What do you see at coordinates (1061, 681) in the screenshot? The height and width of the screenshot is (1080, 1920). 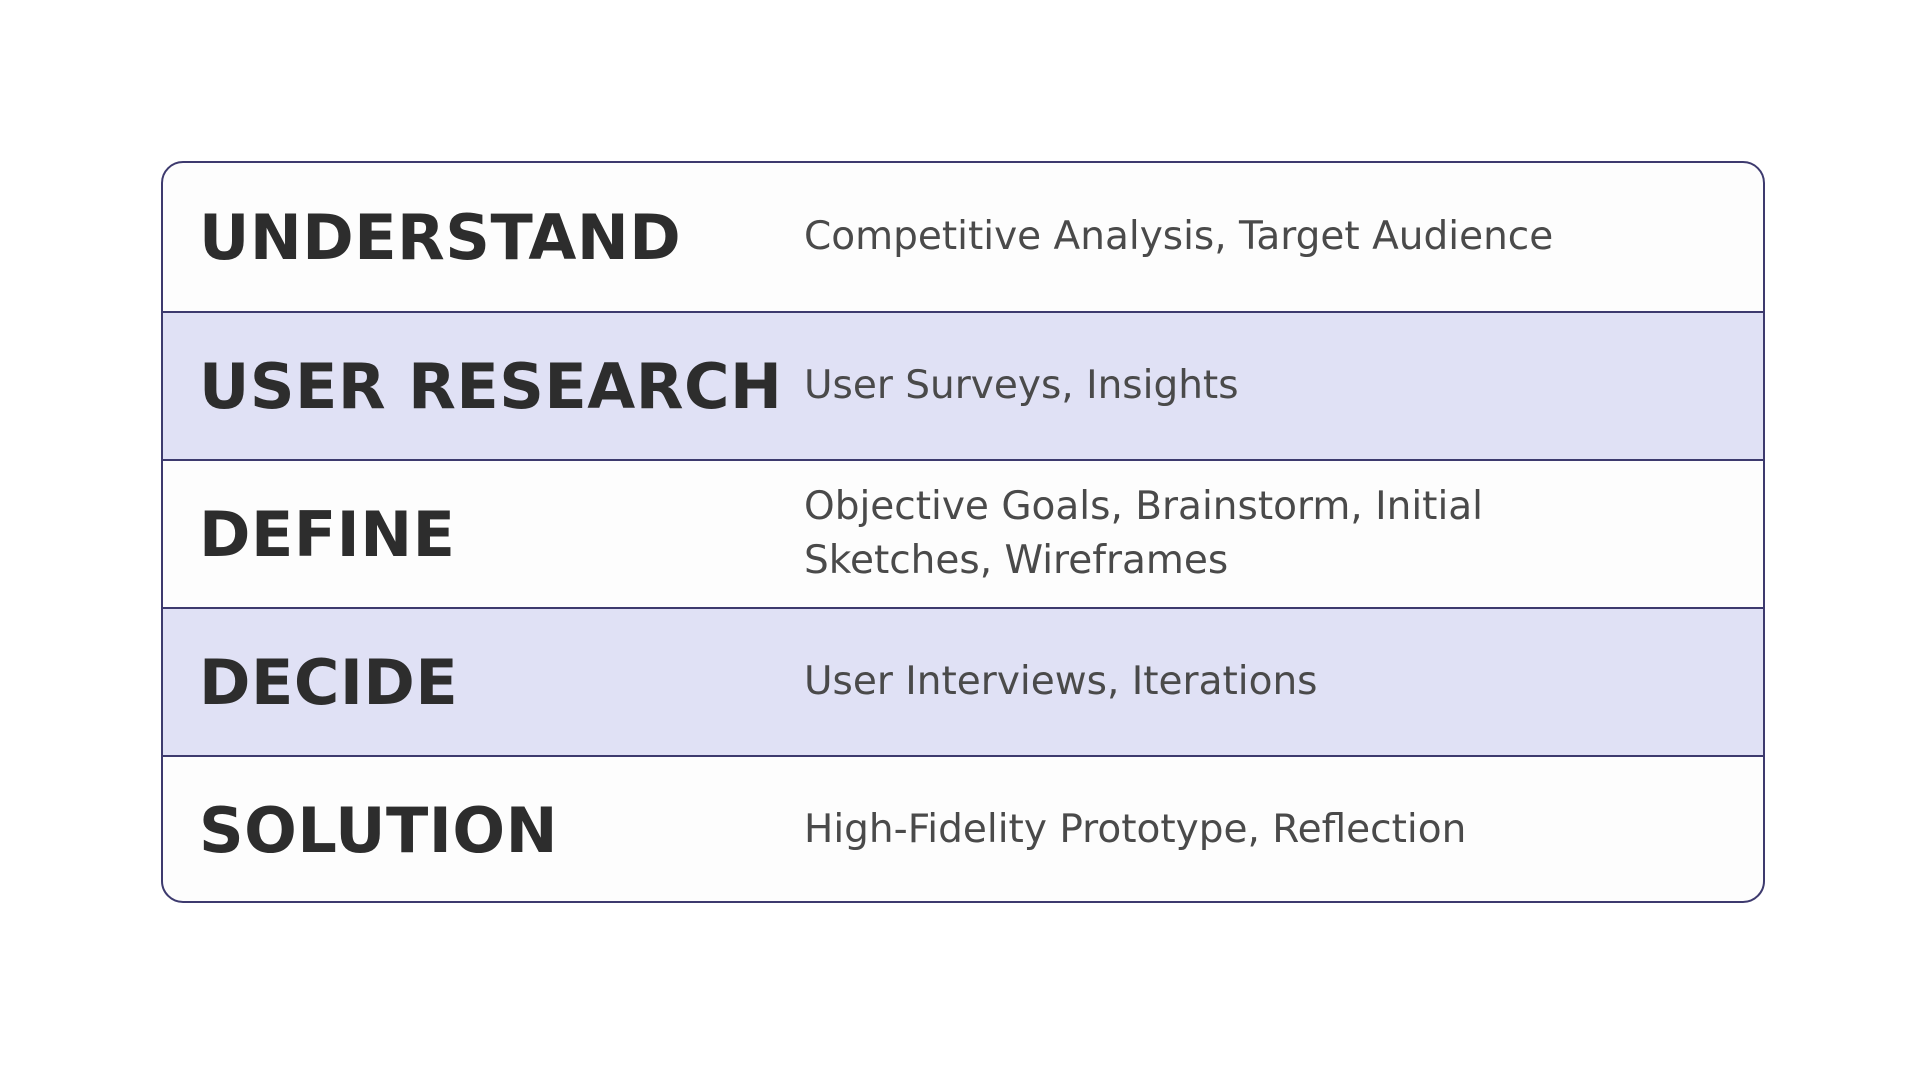 I see `stage-activities: User Interviews, Iterations` at bounding box center [1061, 681].